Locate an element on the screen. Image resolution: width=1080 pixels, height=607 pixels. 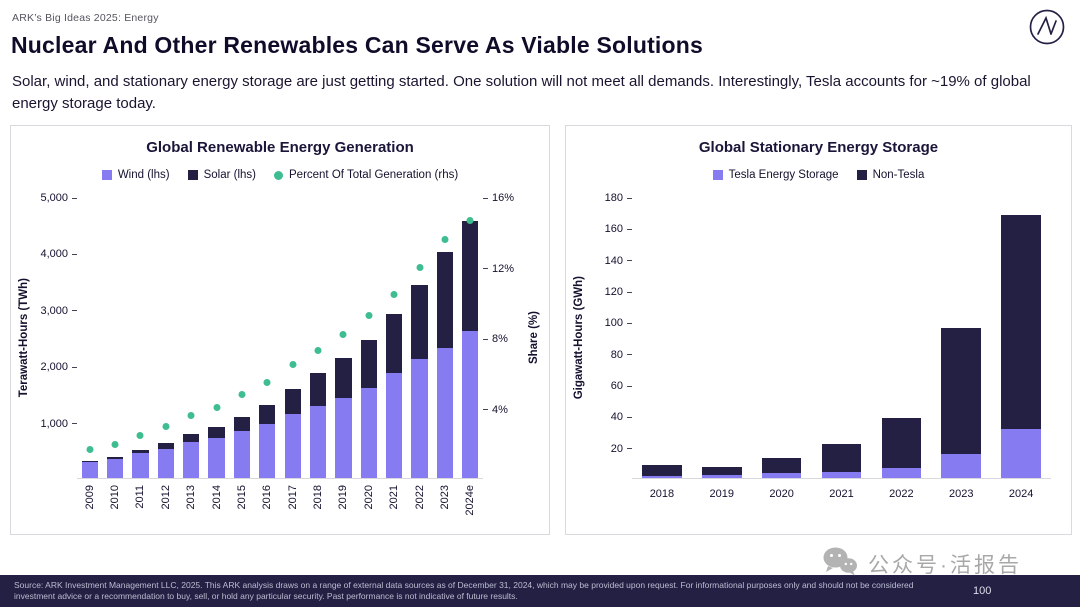
tick-label: 4% is located at coordinates (500, 409).